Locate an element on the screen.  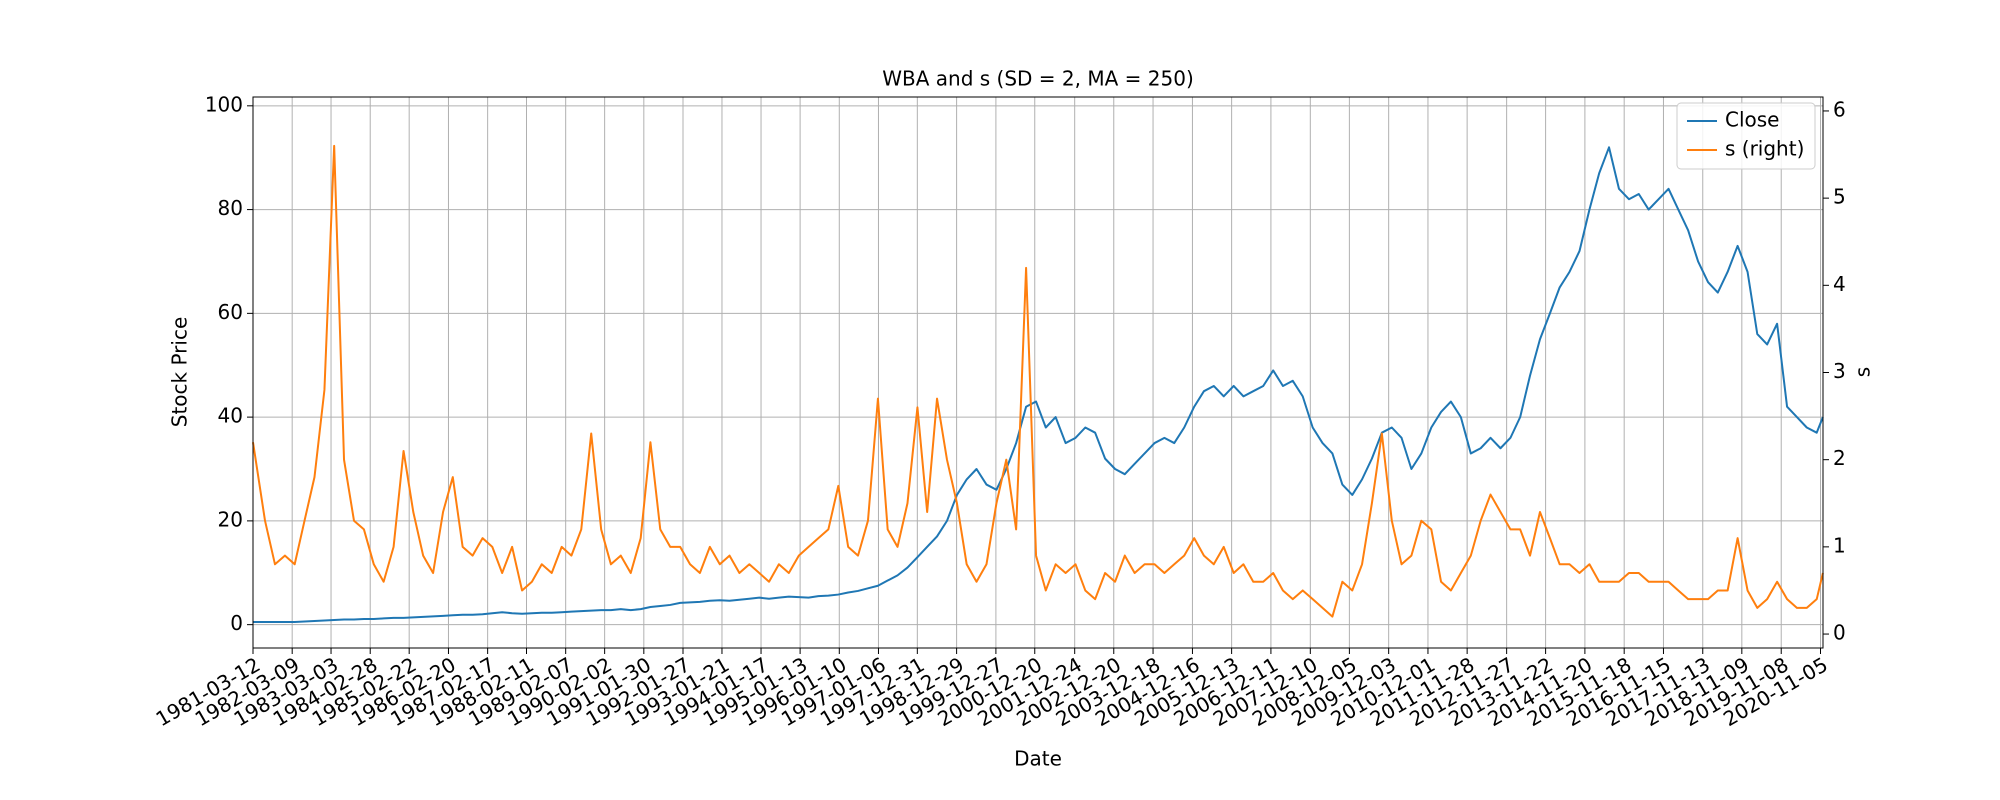
y-tick-label: 100 is located at coordinates (224, 104).